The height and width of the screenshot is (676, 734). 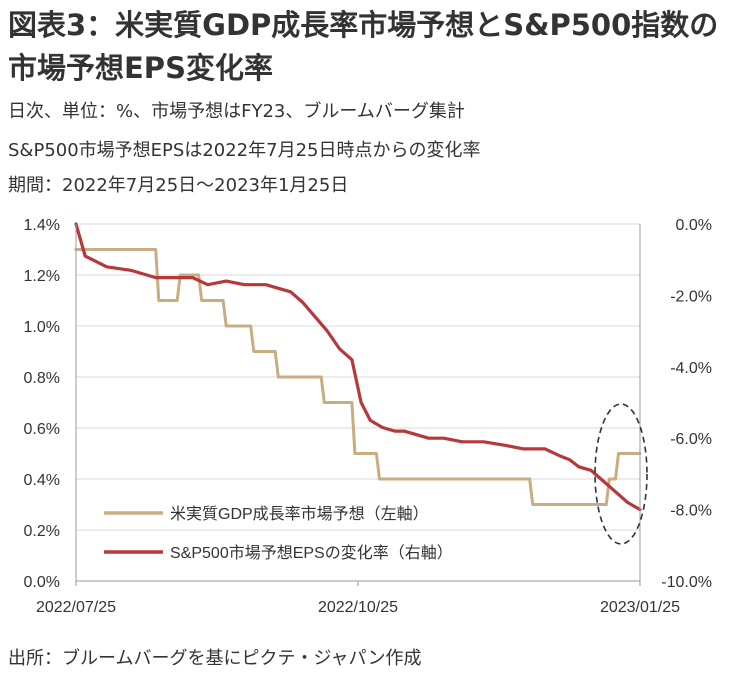 What do you see at coordinates (42, 327) in the screenshot?
I see `y-left-tick-label: 1.0%` at bounding box center [42, 327].